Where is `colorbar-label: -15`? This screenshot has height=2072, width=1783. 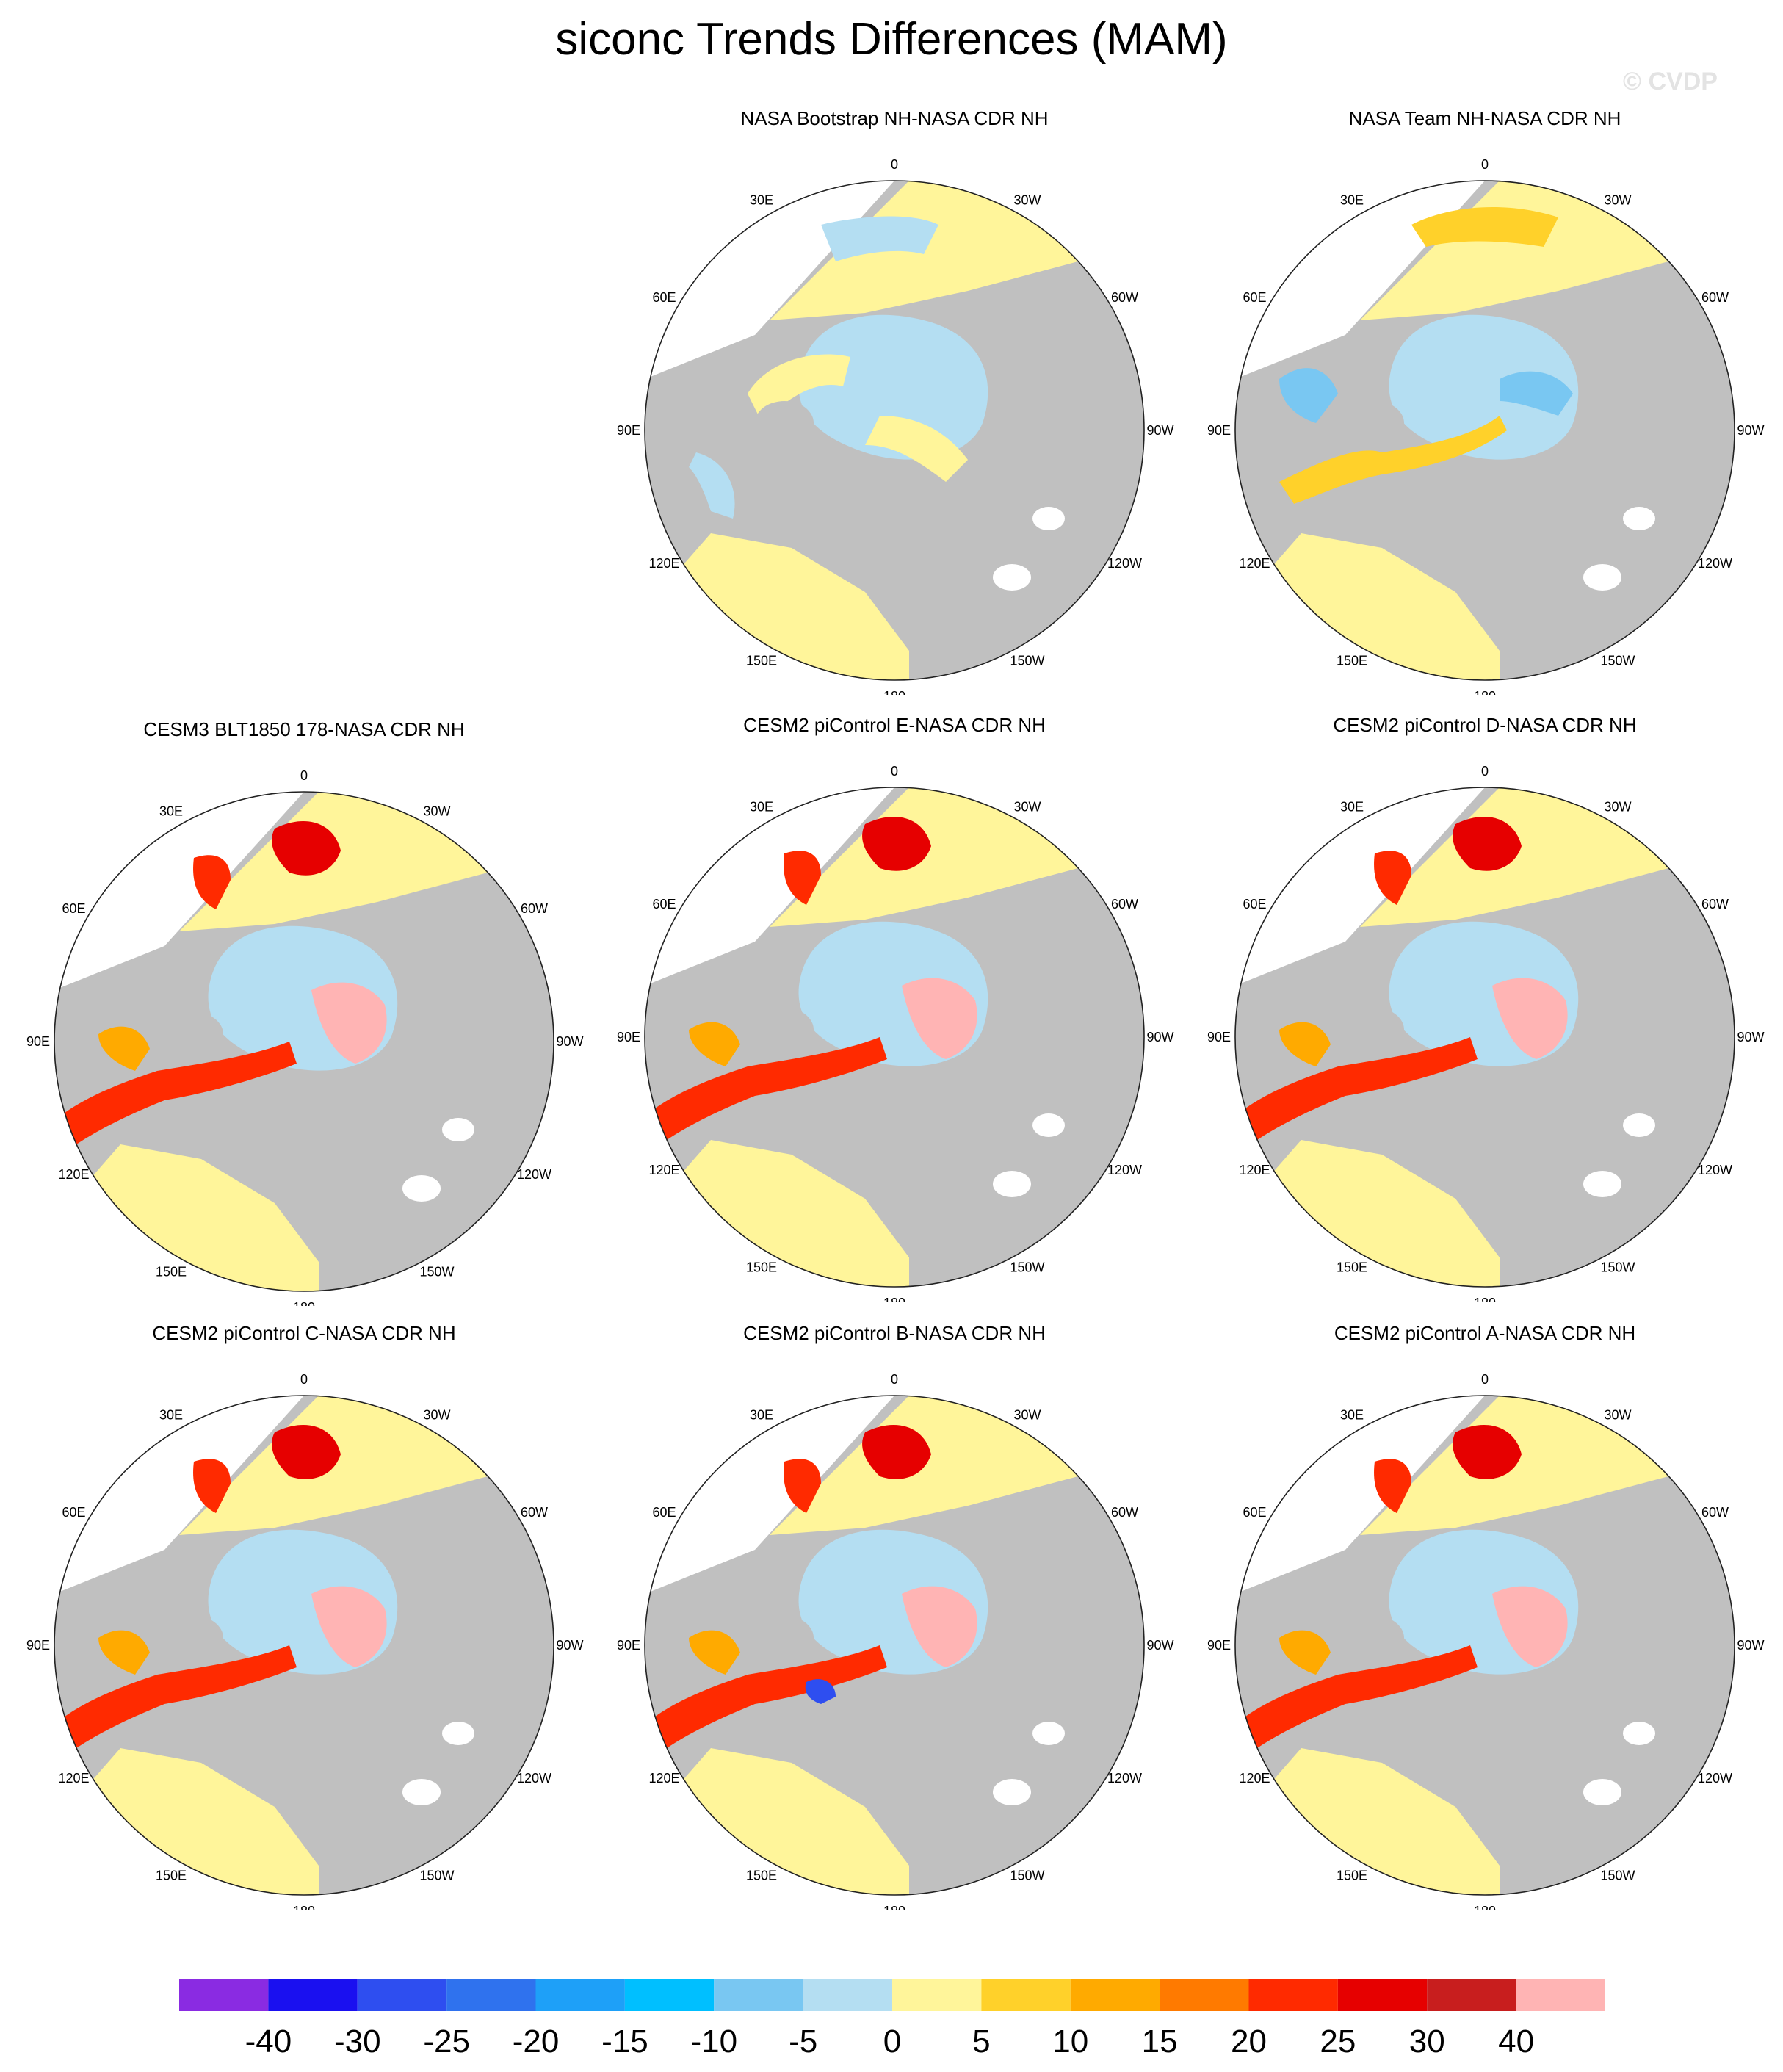 colorbar-label: -15 is located at coordinates (624, 2042).